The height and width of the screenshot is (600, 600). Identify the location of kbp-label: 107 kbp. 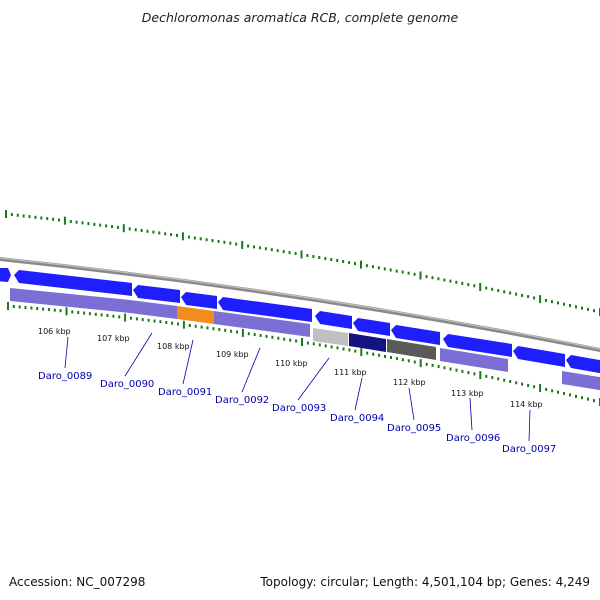
(113, 338).